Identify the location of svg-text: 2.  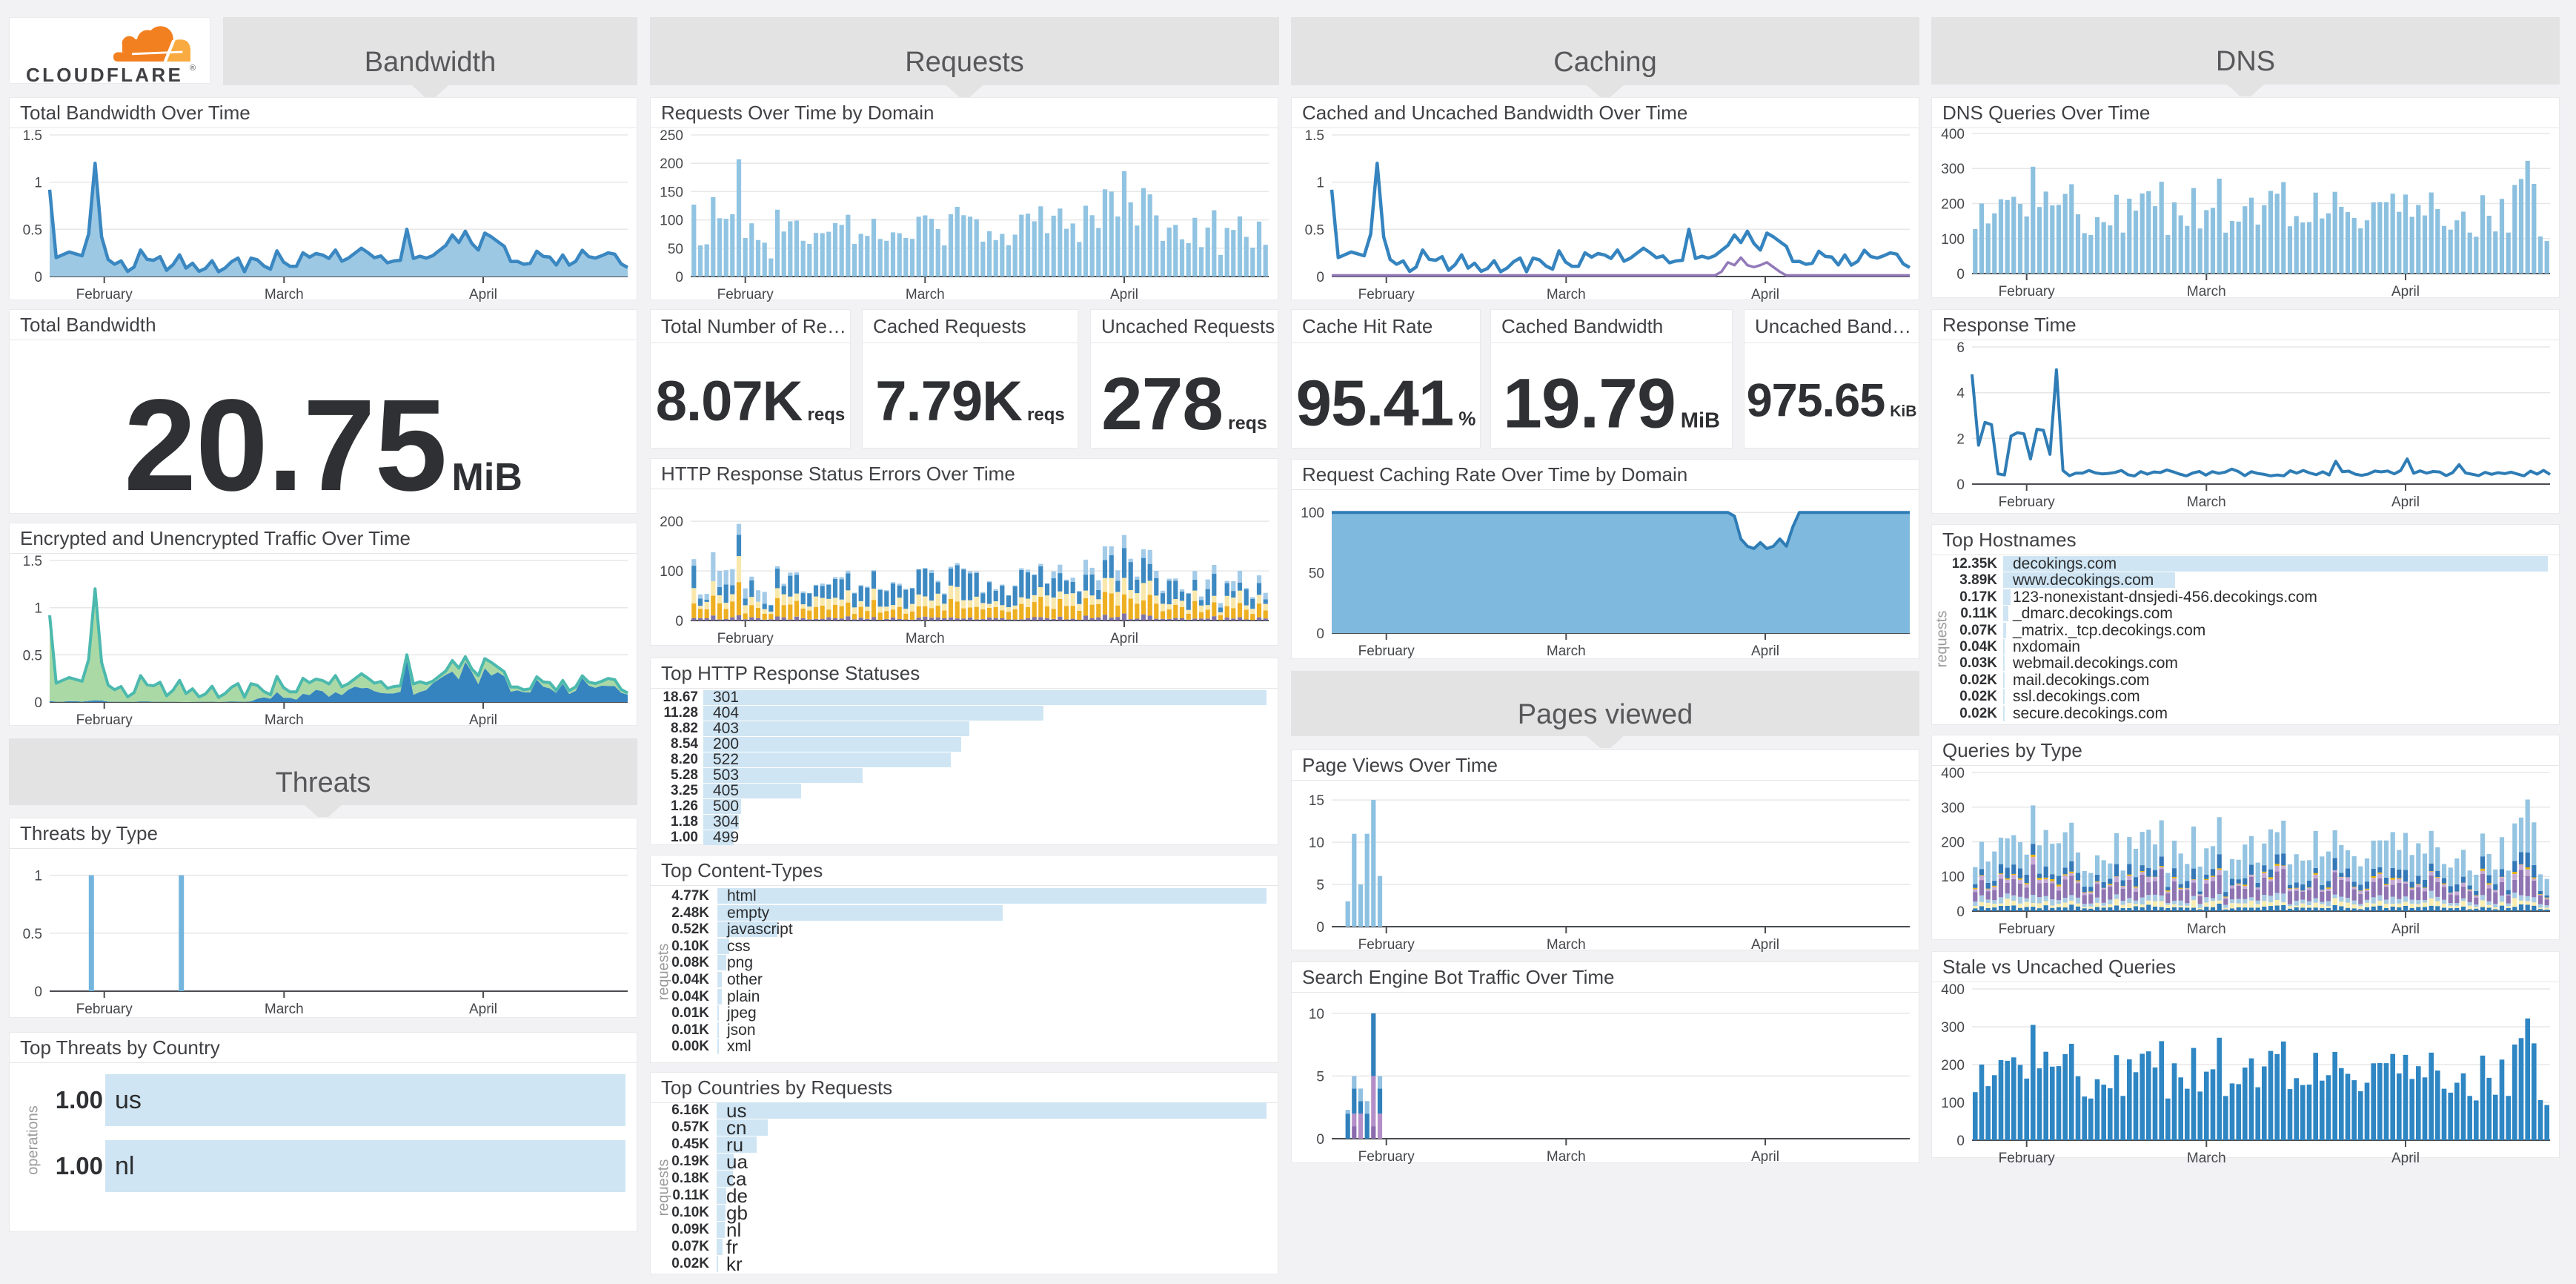
(1960, 439).